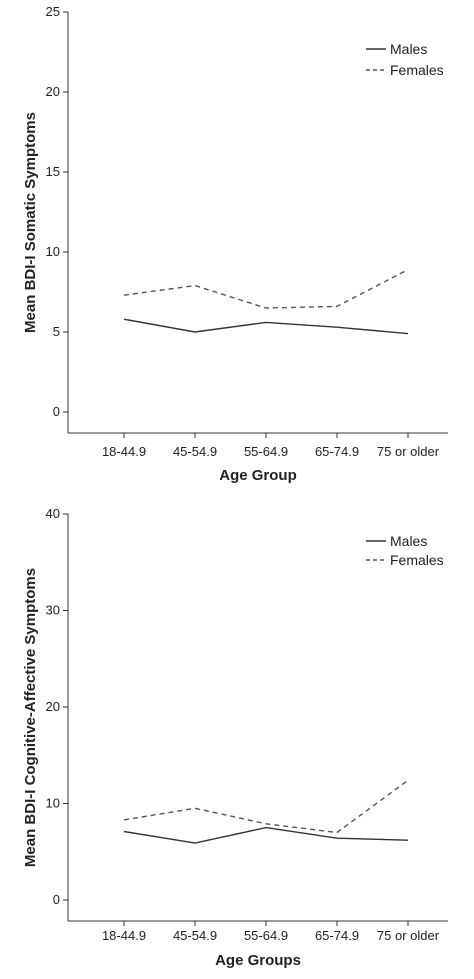  Describe the element at coordinates (56, 331) in the screenshot. I see `y-tick-label: 5` at that location.